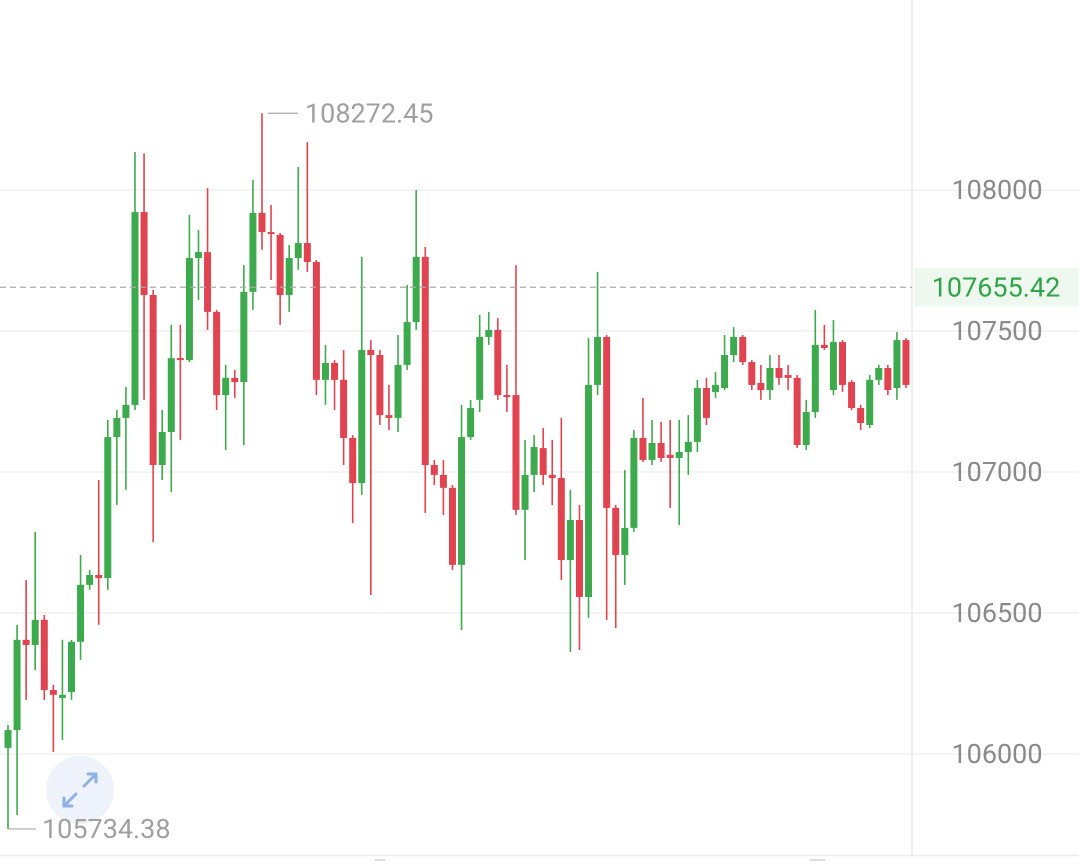 This screenshot has height=866, width=1079. What do you see at coordinates (996, 754) in the screenshot?
I see `y-tick-label: 106000` at bounding box center [996, 754].